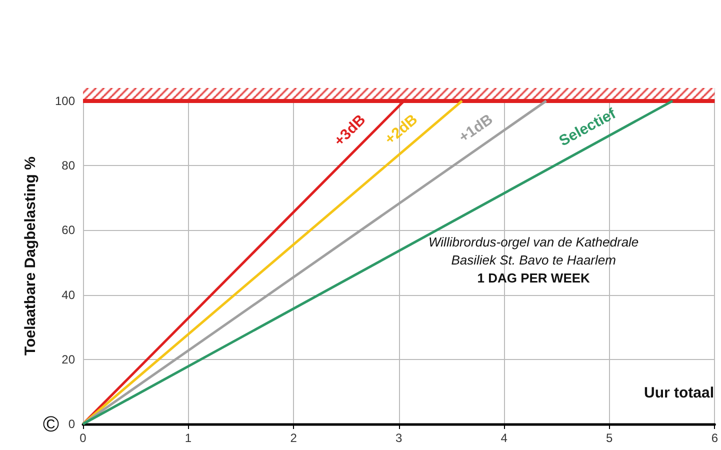 The image size is (721, 450). I want to click on annotation: 1 DAG PER WEEK, so click(534, 278).